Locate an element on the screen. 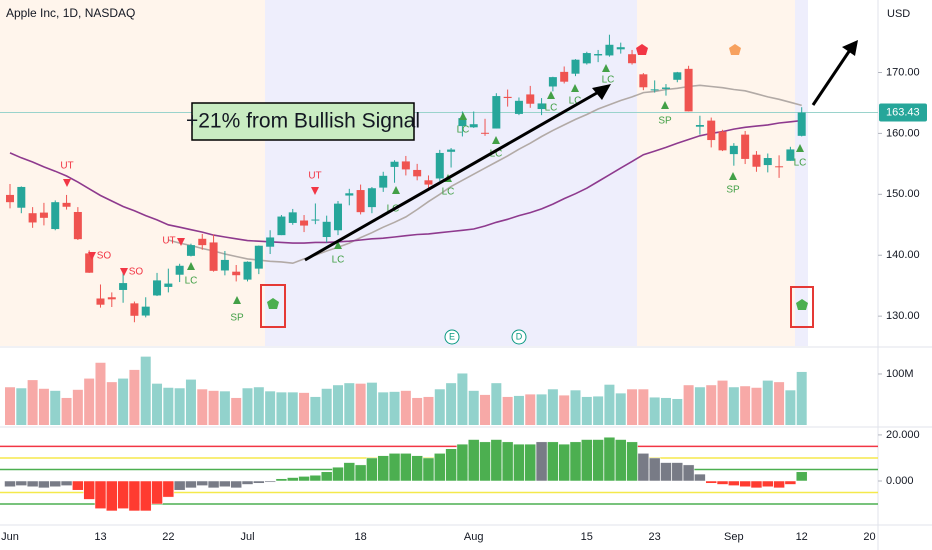  y-tick-label: 130.00 is located at coordinates (903, 316).